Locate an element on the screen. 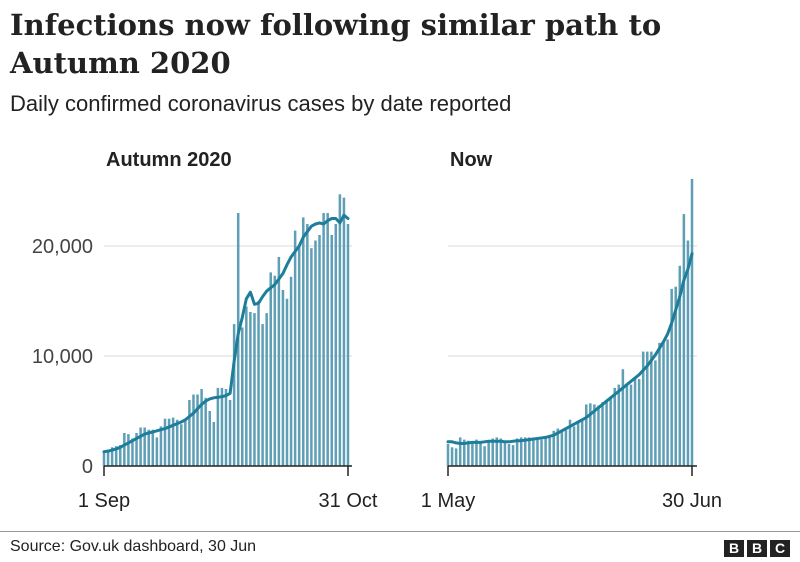 The image size is (800, 562). y-tick-label: 10,000 is located at coordinates (62, 357).